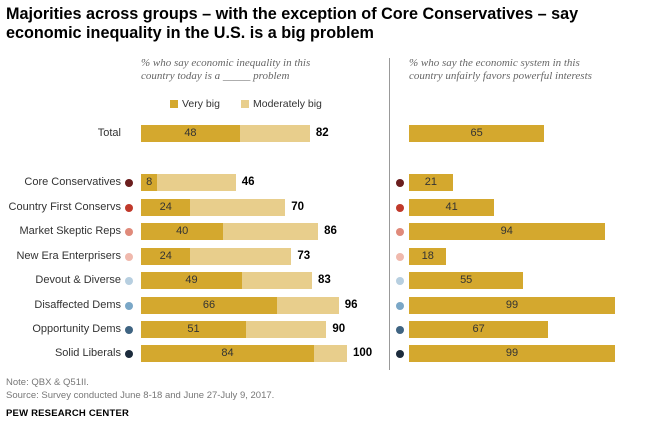 This screenshot has width=664, height=441. Describe the element at coordinates (324, 280) in the screenshot. I see `bar-label-total: 83` at that location.